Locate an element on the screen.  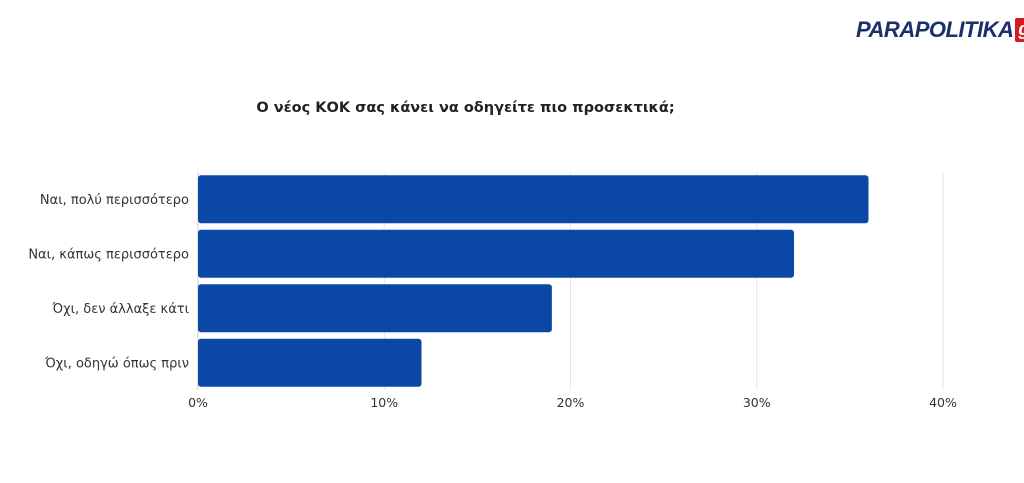
x-axis-ticks: 0% 10% 20% 30% 40% is located at coordinates (572, 402).